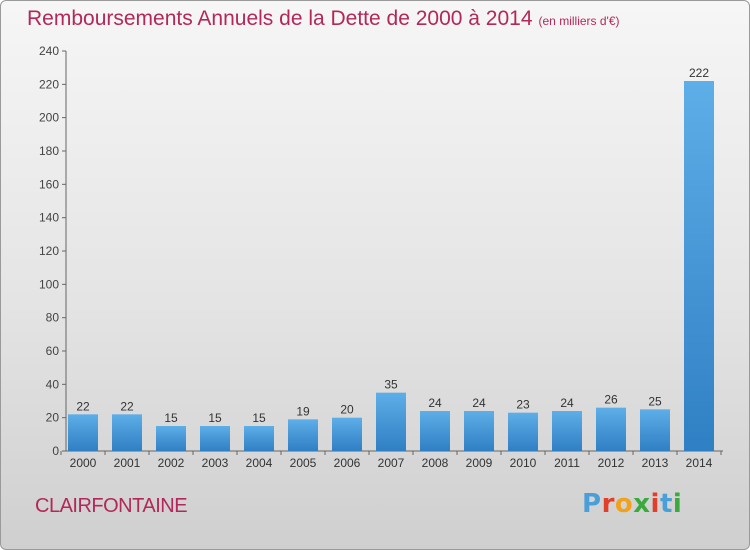 The width and height of the screenshot is (750, 550). I want to click on x-tick-label: 2008, so click(435, 463).